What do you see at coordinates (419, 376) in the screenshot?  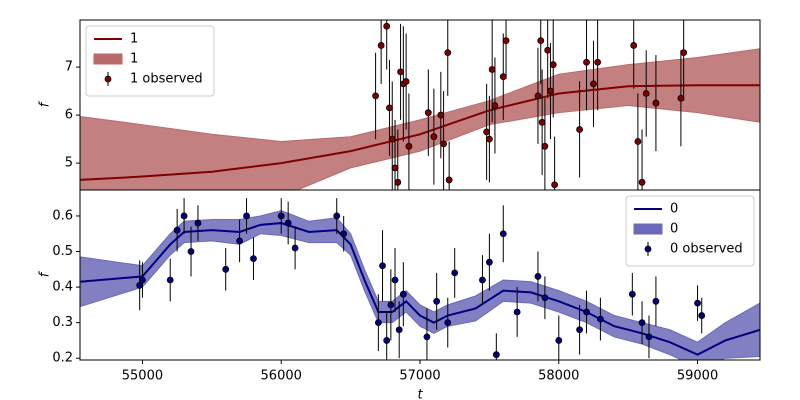 I see `x-tick-label: 57000` at bounding box center [419, 376].